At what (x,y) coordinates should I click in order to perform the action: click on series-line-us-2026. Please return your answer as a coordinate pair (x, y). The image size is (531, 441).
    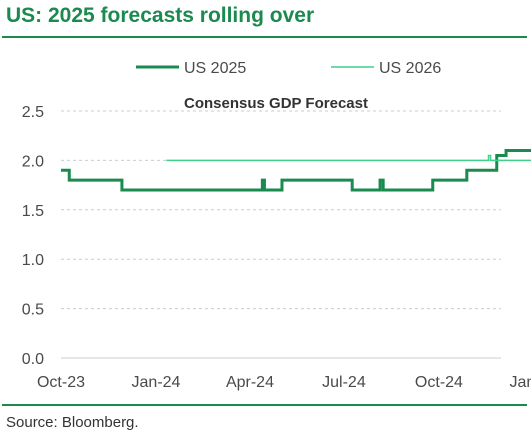
    Looking at the image, I should click on (348, 158).